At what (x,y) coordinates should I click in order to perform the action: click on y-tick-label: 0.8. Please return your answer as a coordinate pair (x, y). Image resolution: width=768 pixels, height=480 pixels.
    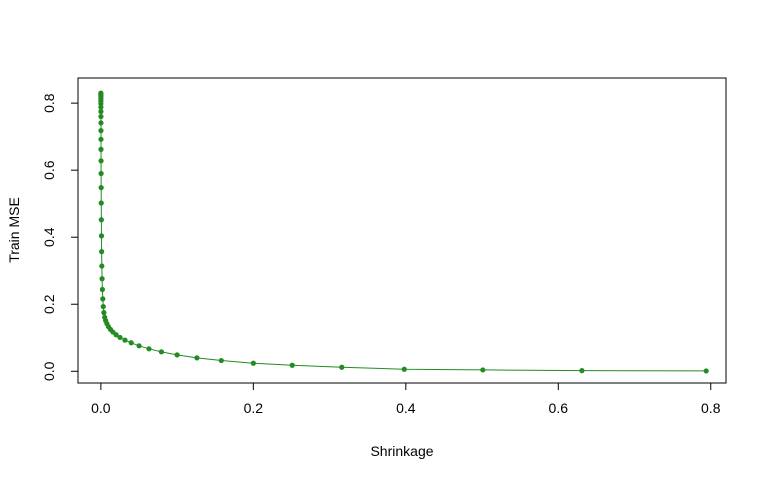
    Looking at the image, I should click on (49, 103).